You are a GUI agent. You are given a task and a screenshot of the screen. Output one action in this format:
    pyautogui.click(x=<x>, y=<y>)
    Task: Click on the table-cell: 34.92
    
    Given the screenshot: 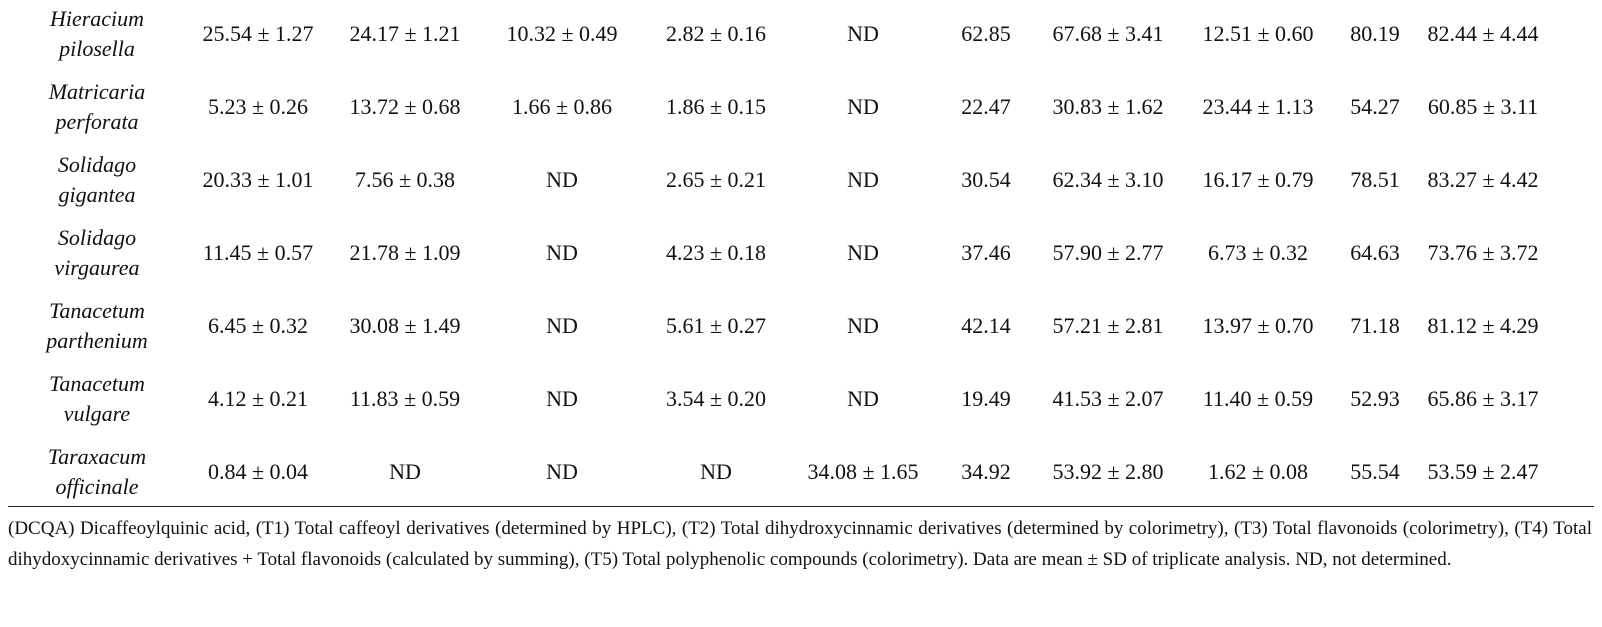 What is the action you would take?
    pyautogui.click(x=986, y=471)
    